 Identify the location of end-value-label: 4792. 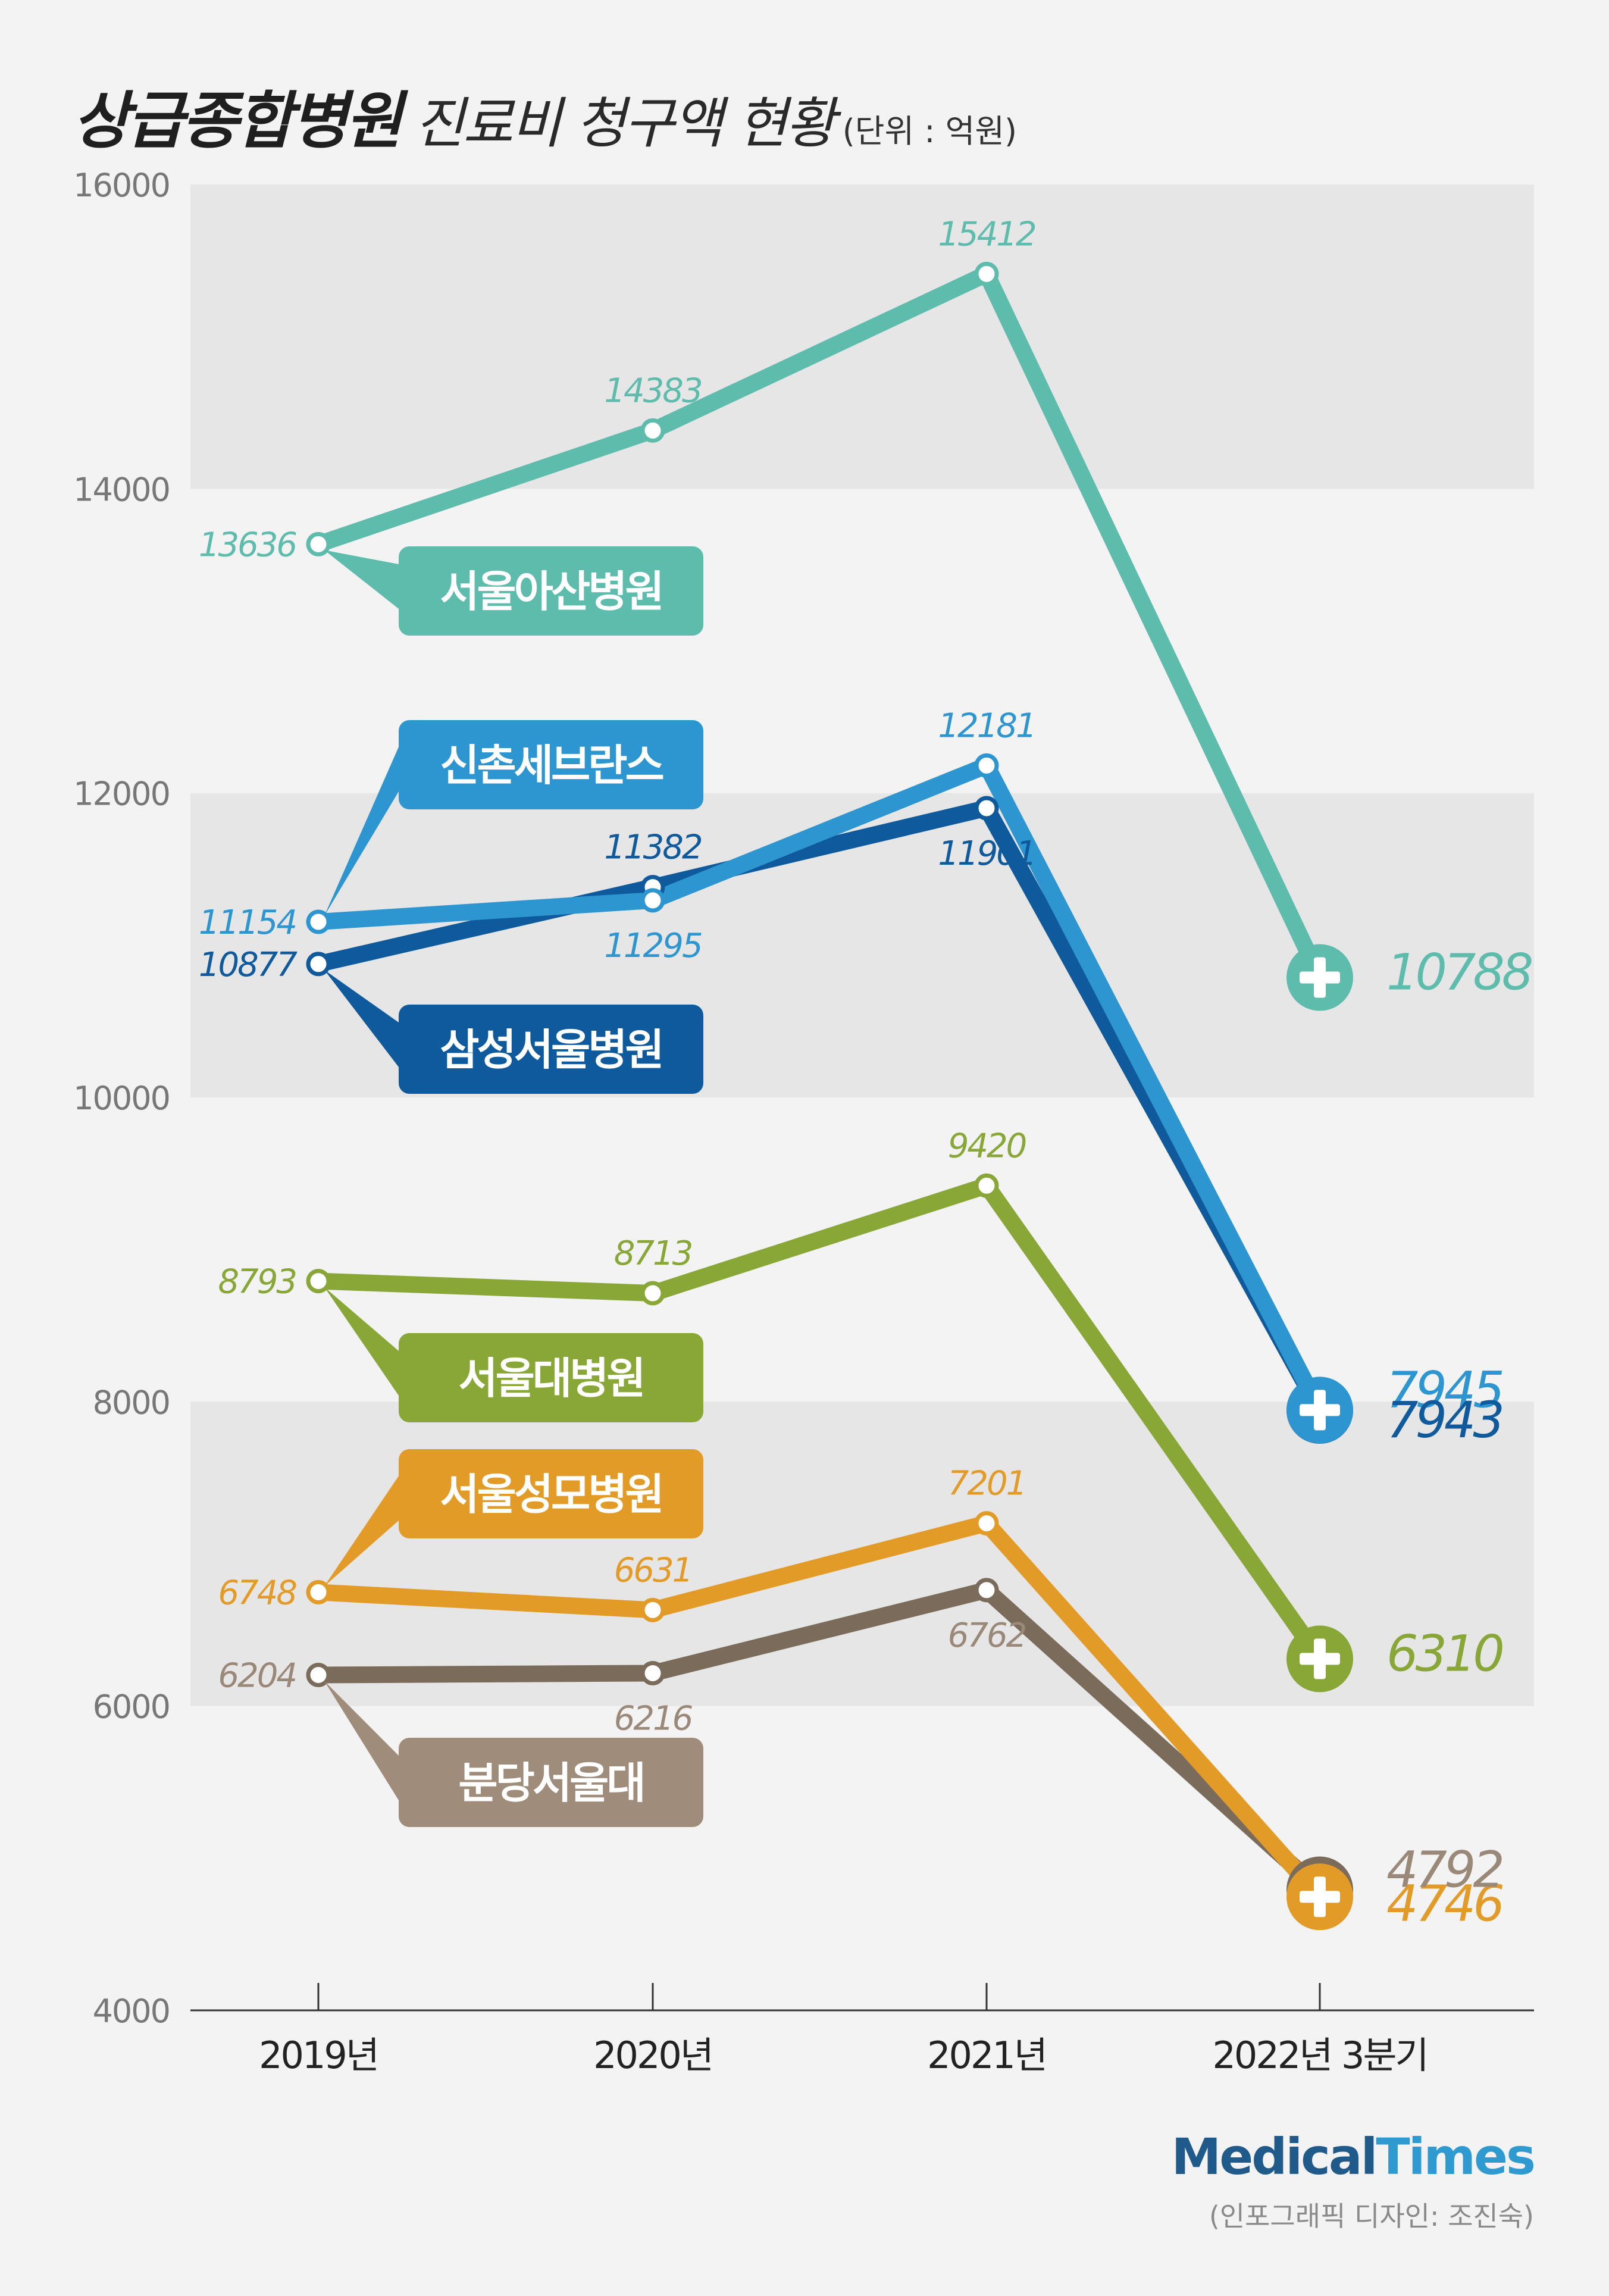
(1444, 1870).